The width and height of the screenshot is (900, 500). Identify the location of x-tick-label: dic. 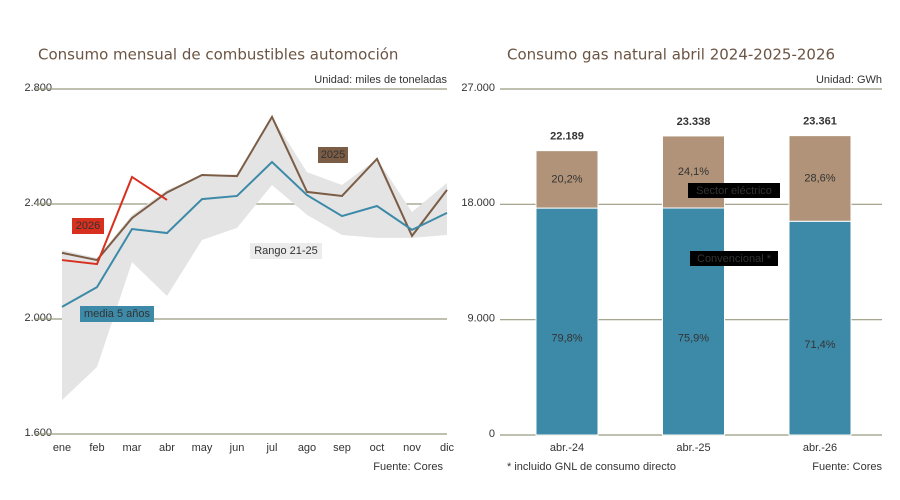
(447, 448).